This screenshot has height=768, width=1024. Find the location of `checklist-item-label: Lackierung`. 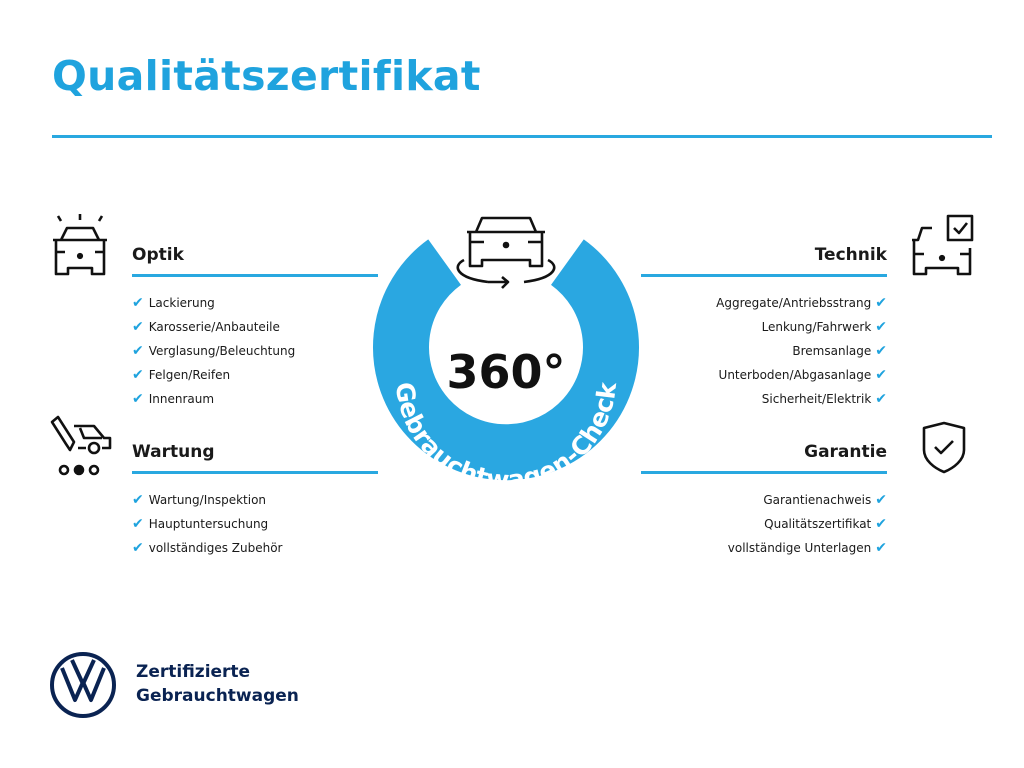

checklist-item-label: Lackierung is located at coordinates (181, 303).